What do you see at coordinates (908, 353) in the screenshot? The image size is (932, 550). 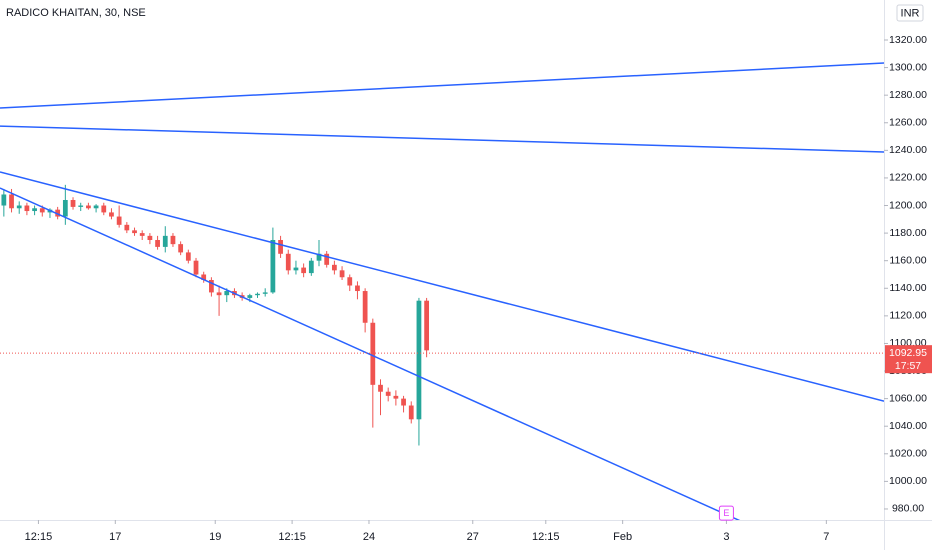 I see `last-price-label: 1092.95` at bounding box center [908, 353].